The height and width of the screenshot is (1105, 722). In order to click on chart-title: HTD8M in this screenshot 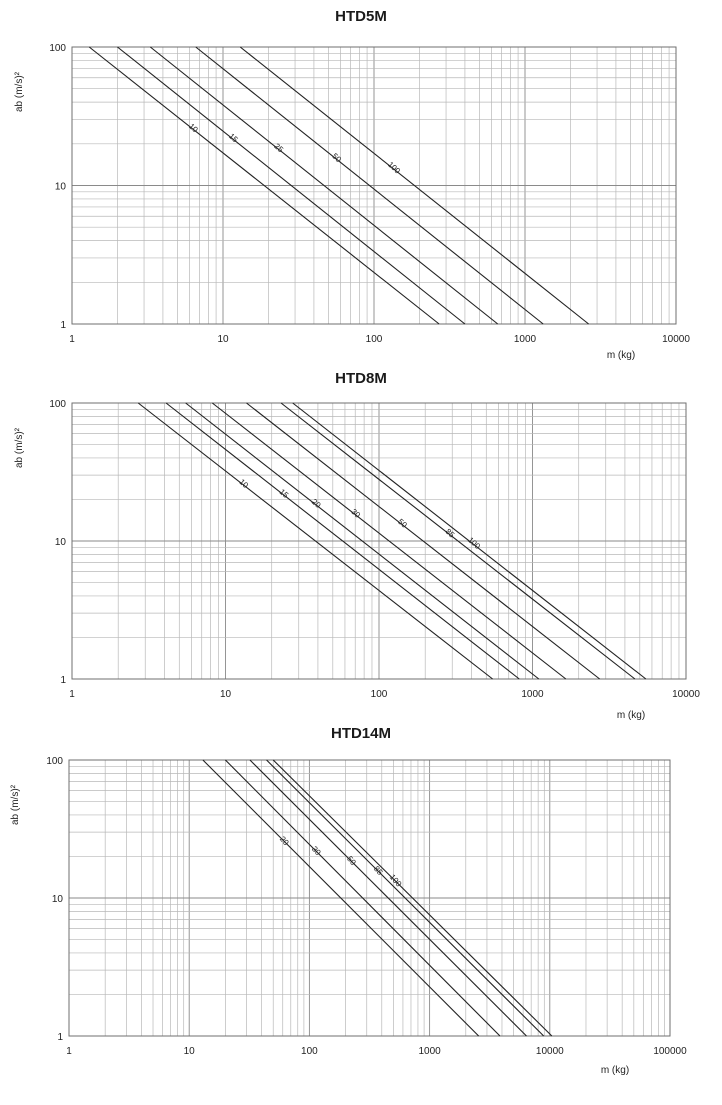, I will do `click(361, 378)`.